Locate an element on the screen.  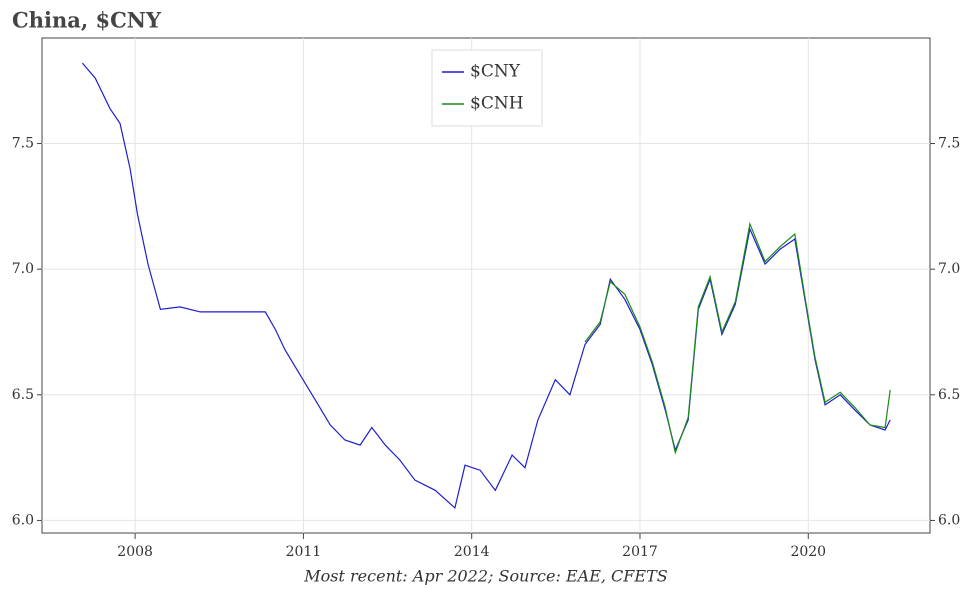
x-tick-label: 2020 is located at coordinates (808, 552).